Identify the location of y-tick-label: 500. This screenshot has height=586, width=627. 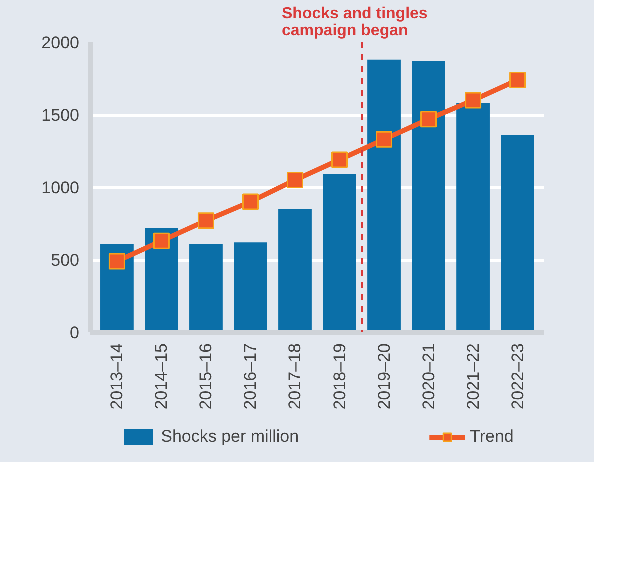
(65, 260).